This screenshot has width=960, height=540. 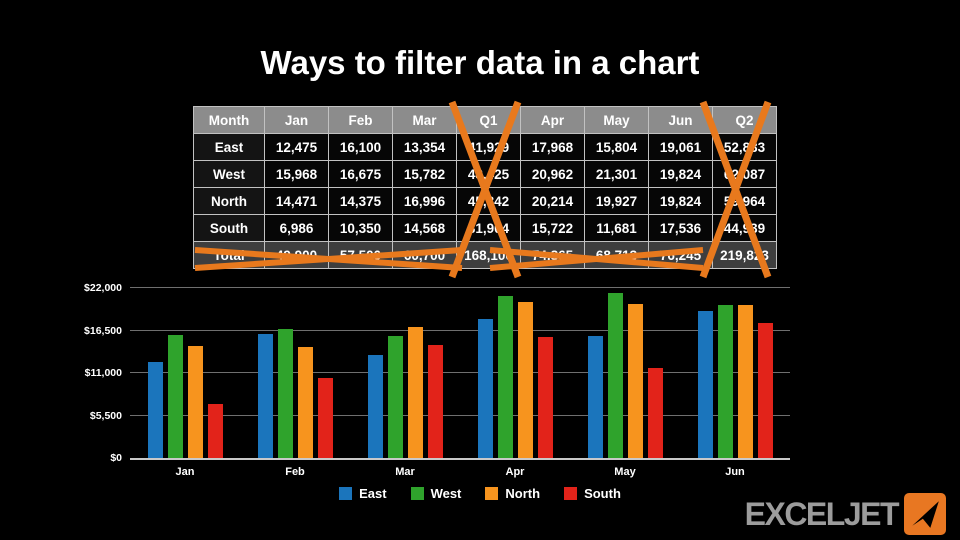 I want to click on bar-north-jan, so click(x=195, y=402).